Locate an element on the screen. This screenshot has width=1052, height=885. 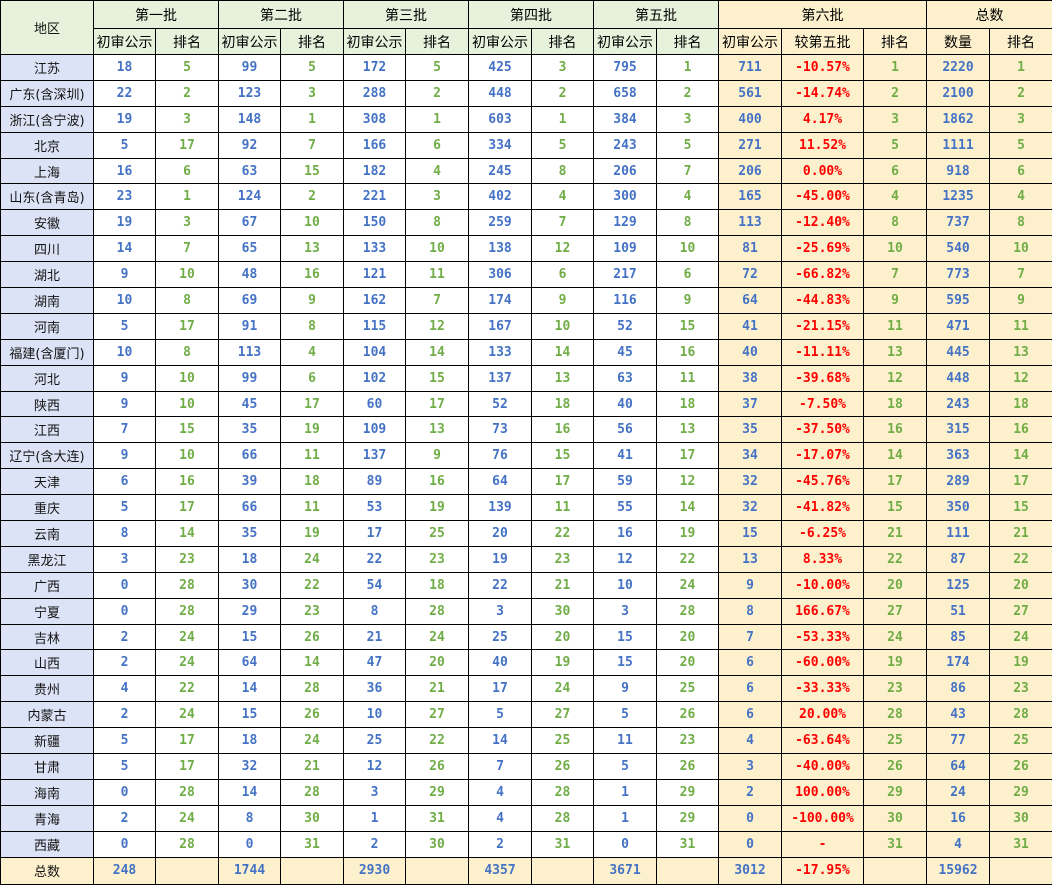
rank-cell: 9 is located at coordinates (437, 456).